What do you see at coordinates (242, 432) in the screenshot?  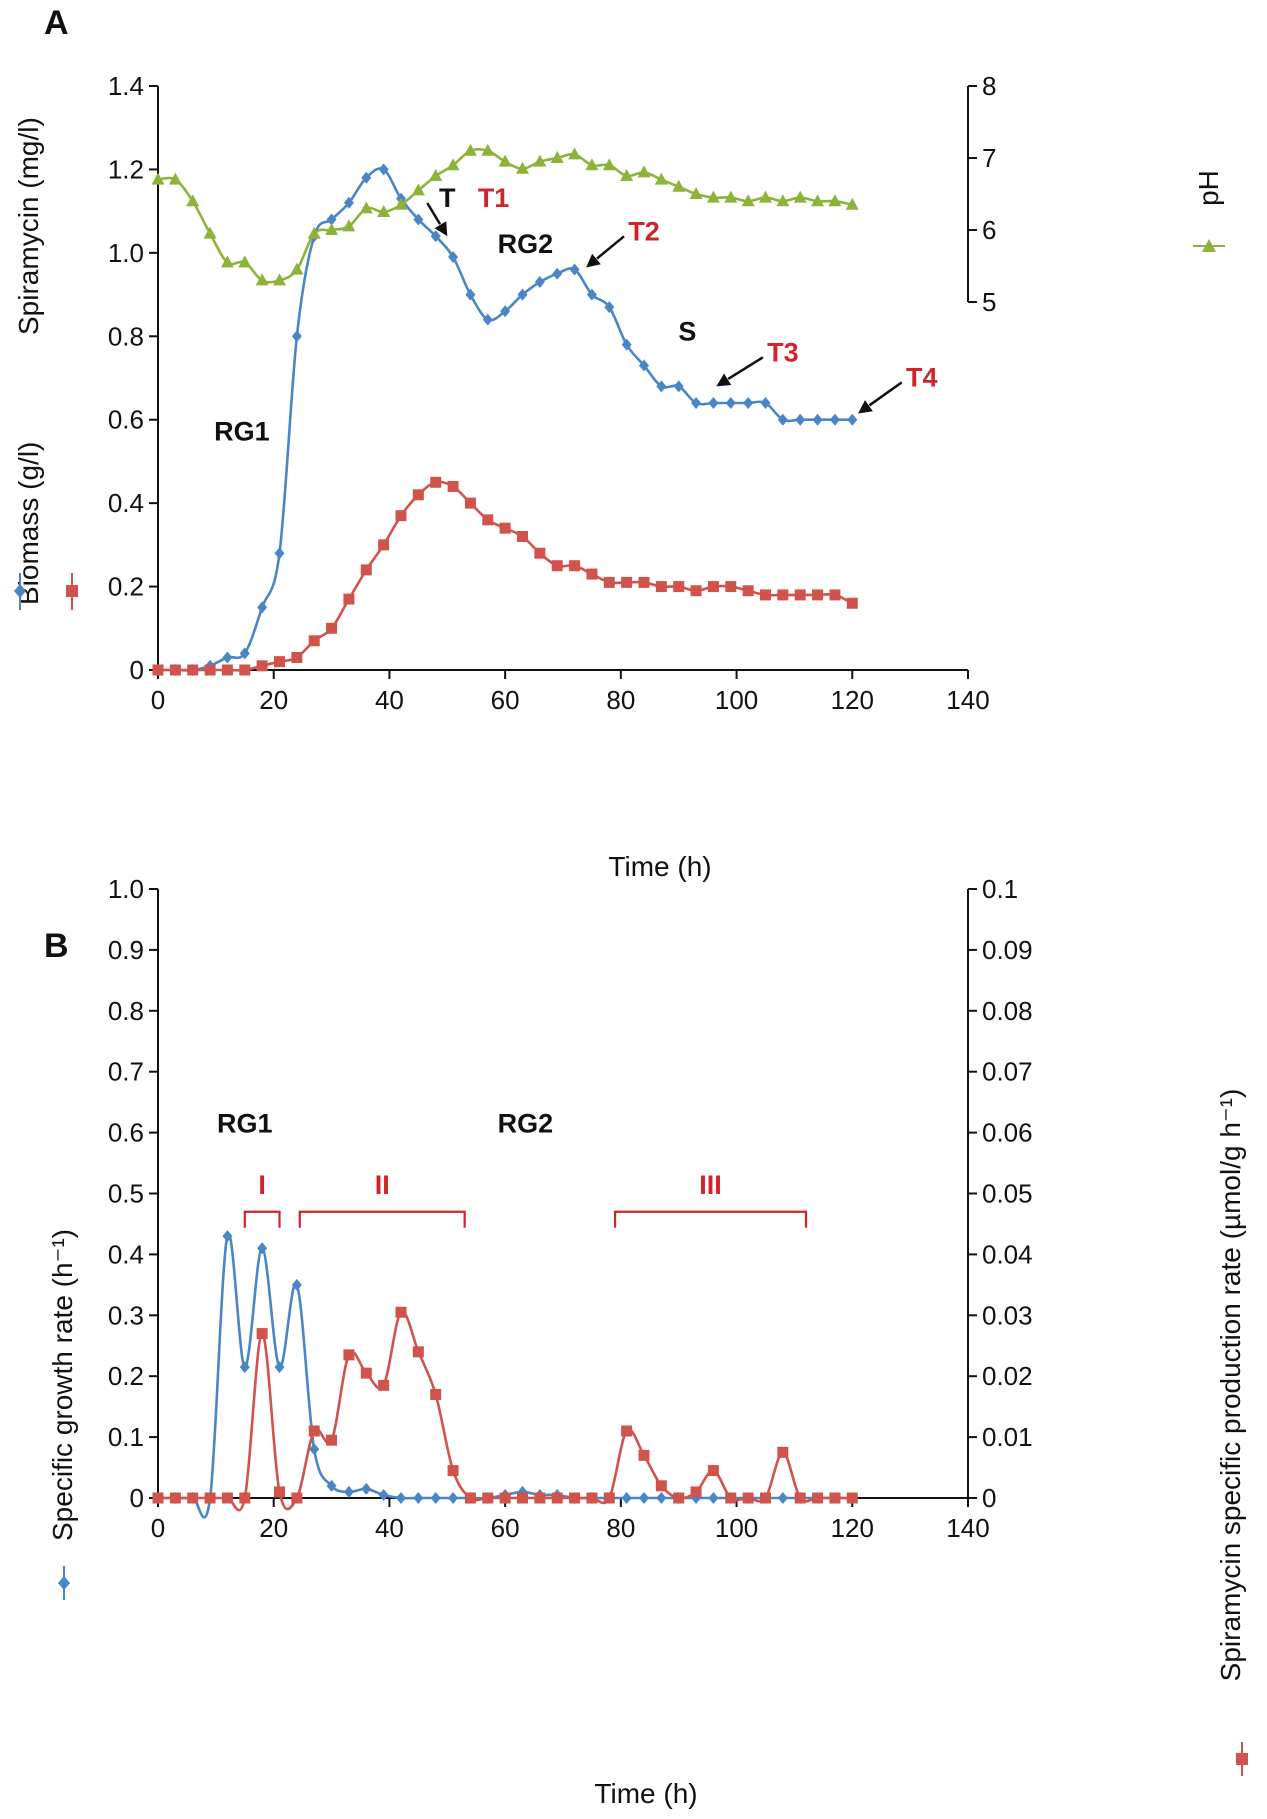 I see `annotation-rg1: RG1` at bounding box center [242, 432].